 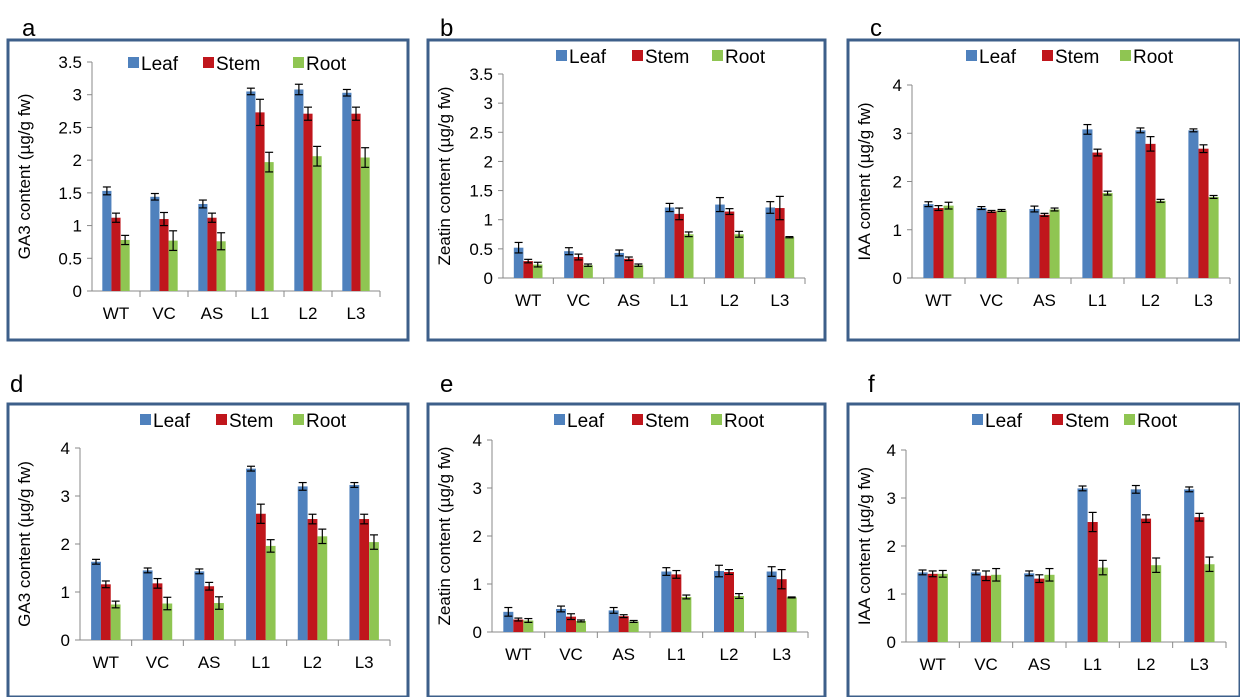 I want to click on panel-letter: d, so click(x=16, y=384).